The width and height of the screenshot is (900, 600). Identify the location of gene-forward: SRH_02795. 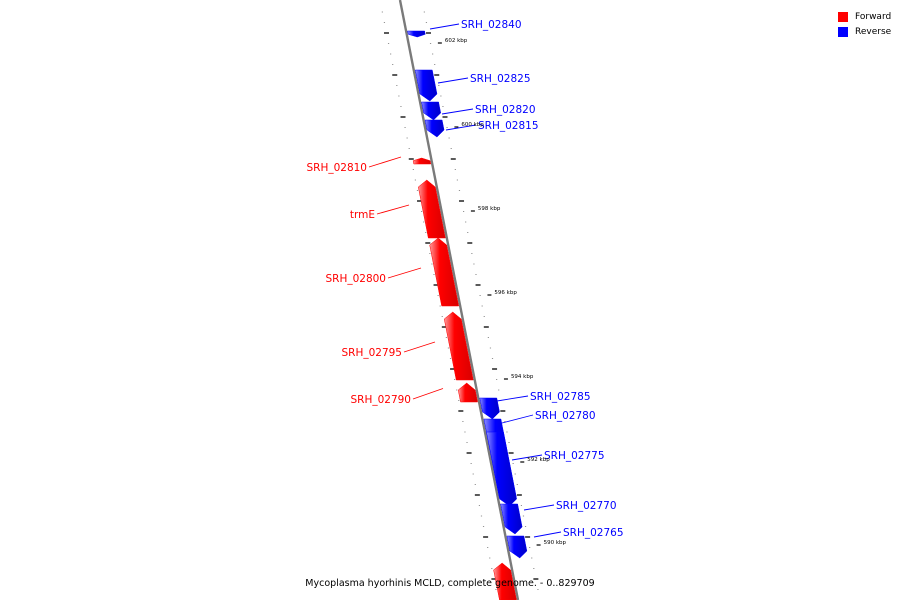
(407, 346).